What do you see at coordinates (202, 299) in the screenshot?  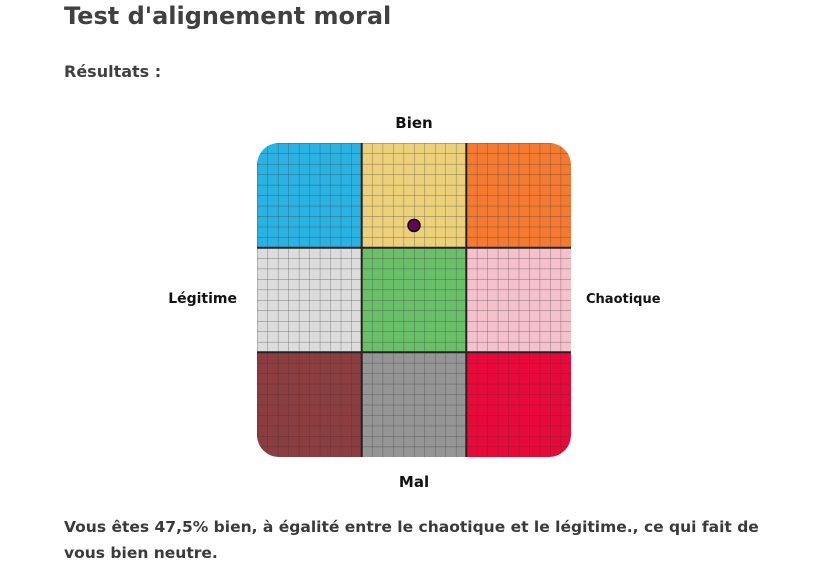 I see `axis-label-left: Légitime` at bounding box center [202, 299].